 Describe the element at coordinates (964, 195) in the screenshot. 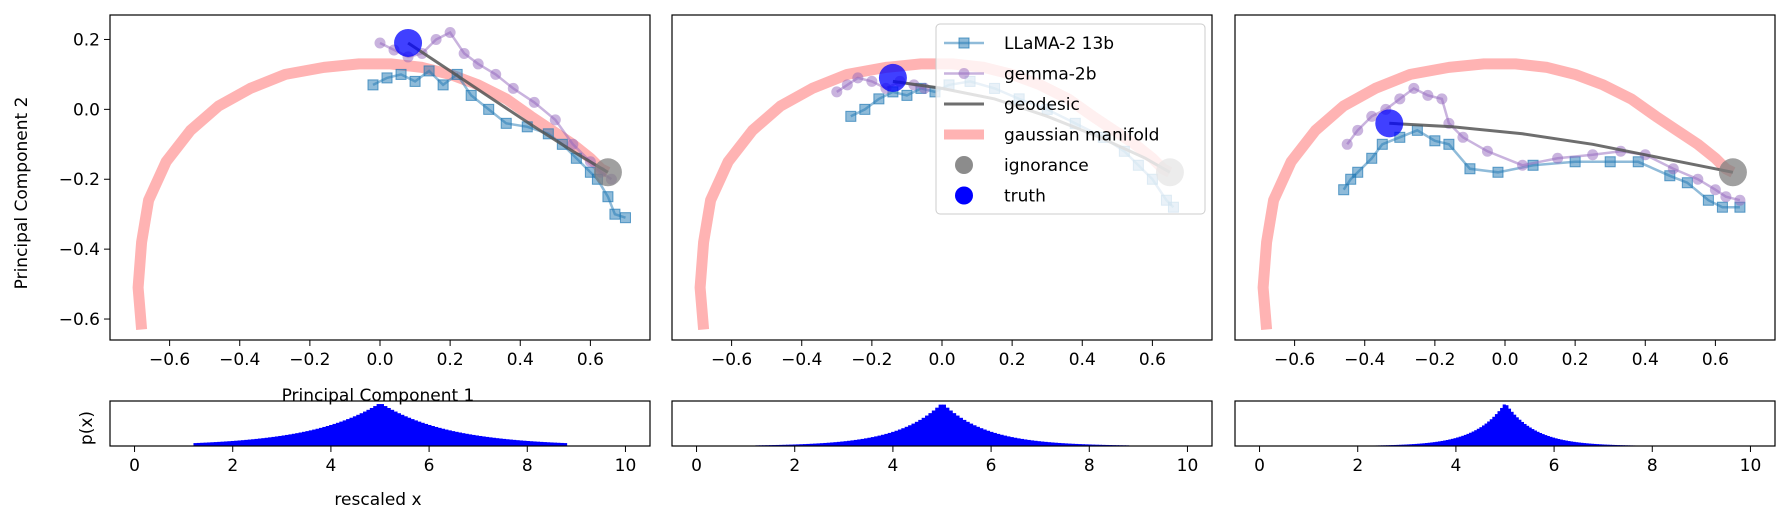

I see `legend-handle-marker` at that location.